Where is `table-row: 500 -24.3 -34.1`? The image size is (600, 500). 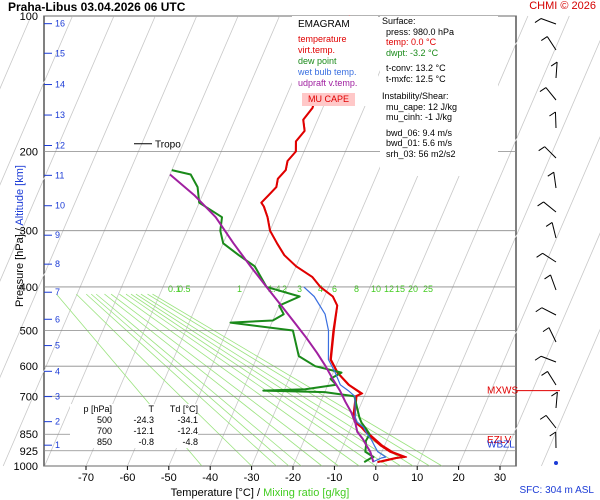 table-row: 500 -24.3 -34.1 is located at coordinates (134, 420).